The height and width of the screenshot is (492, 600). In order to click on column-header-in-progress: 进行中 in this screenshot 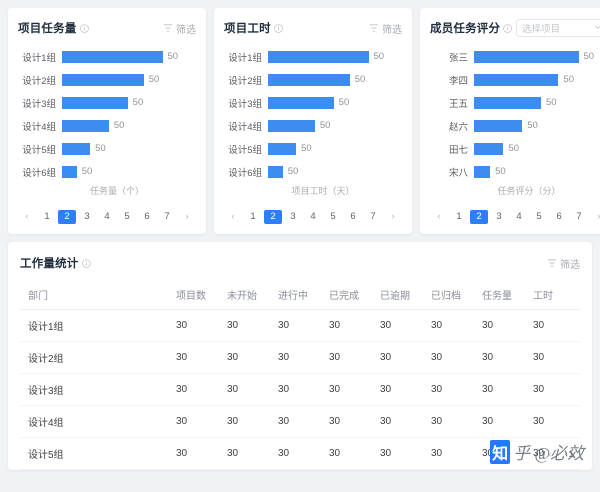, I will do `click(299, 295)`.